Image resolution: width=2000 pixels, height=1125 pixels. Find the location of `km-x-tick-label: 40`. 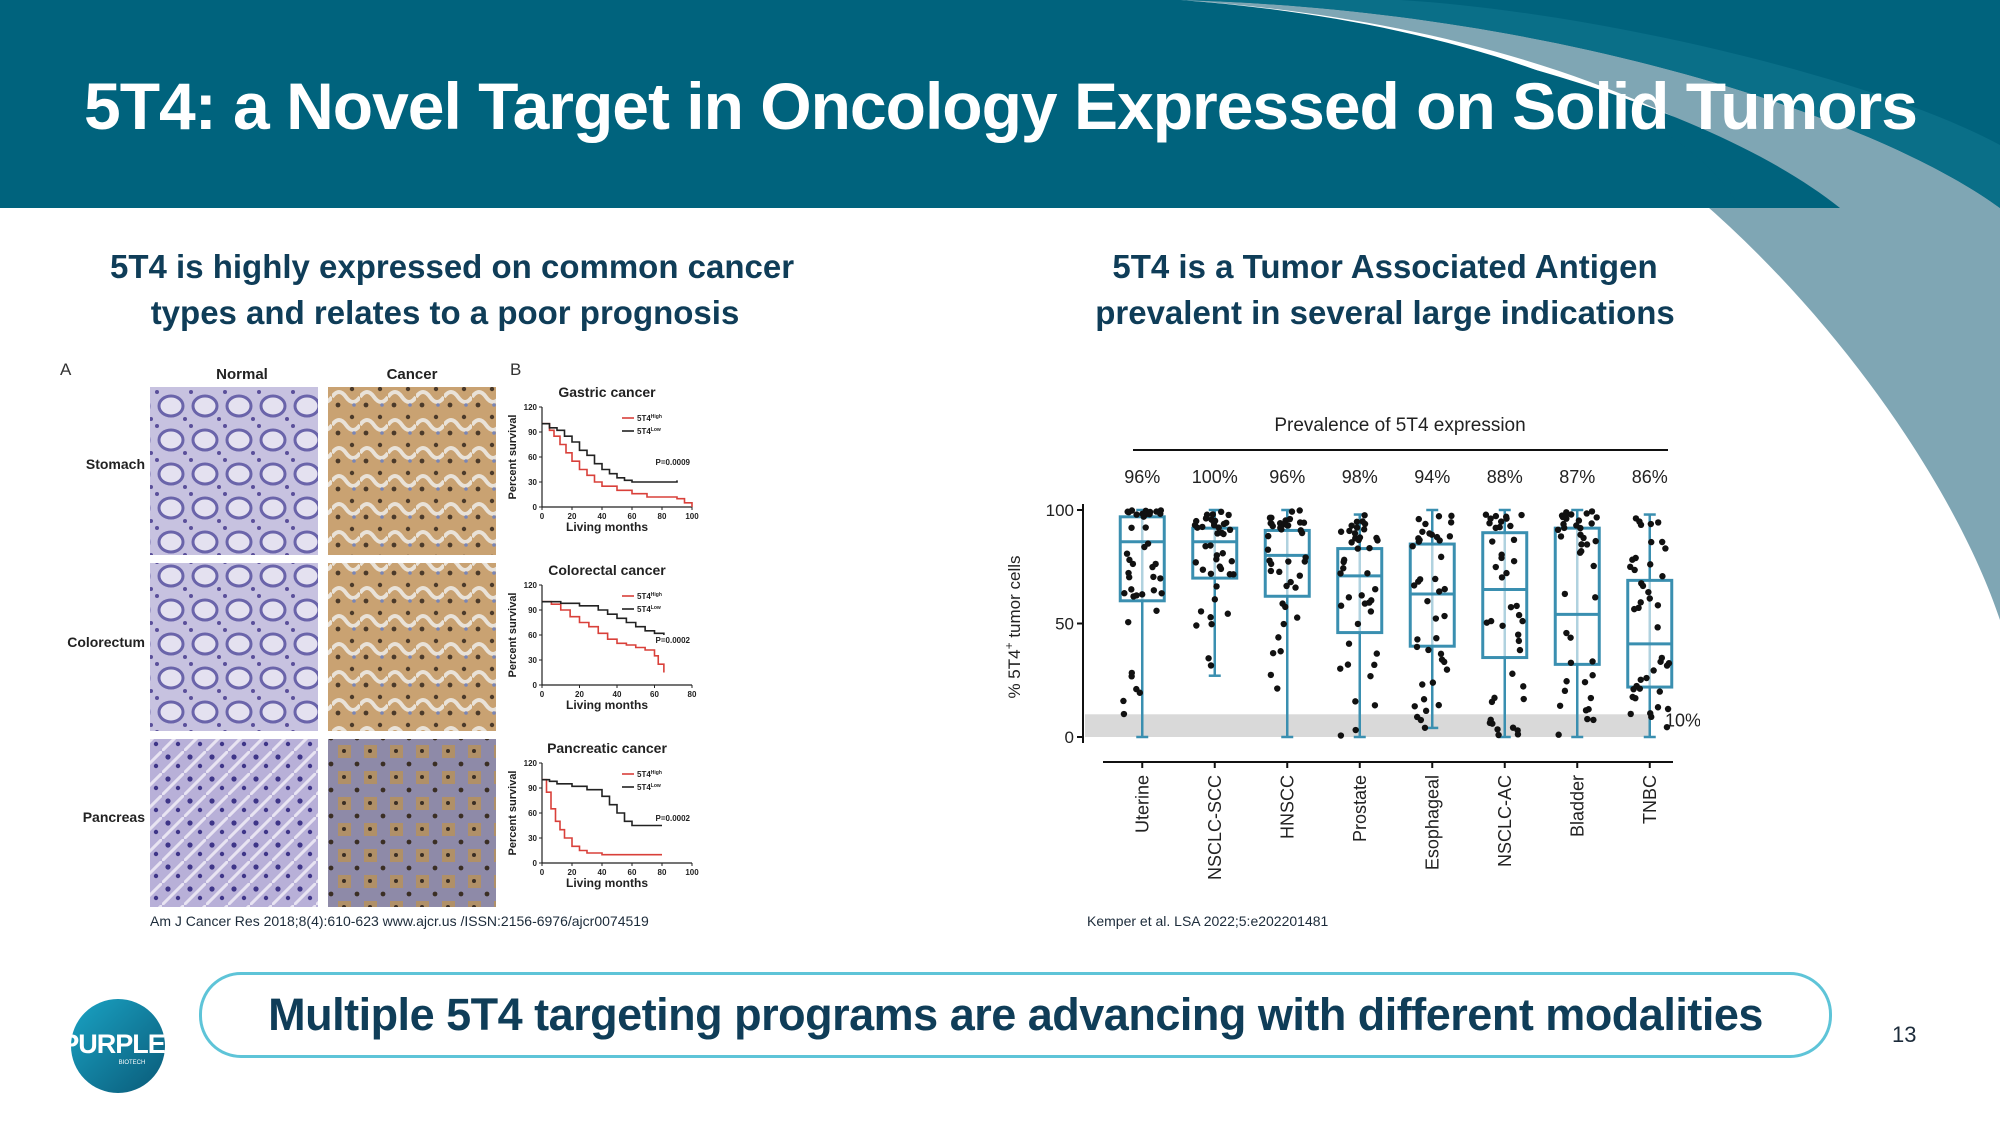

km-x-tick-label: 40 is located at coordinates (602, 516).